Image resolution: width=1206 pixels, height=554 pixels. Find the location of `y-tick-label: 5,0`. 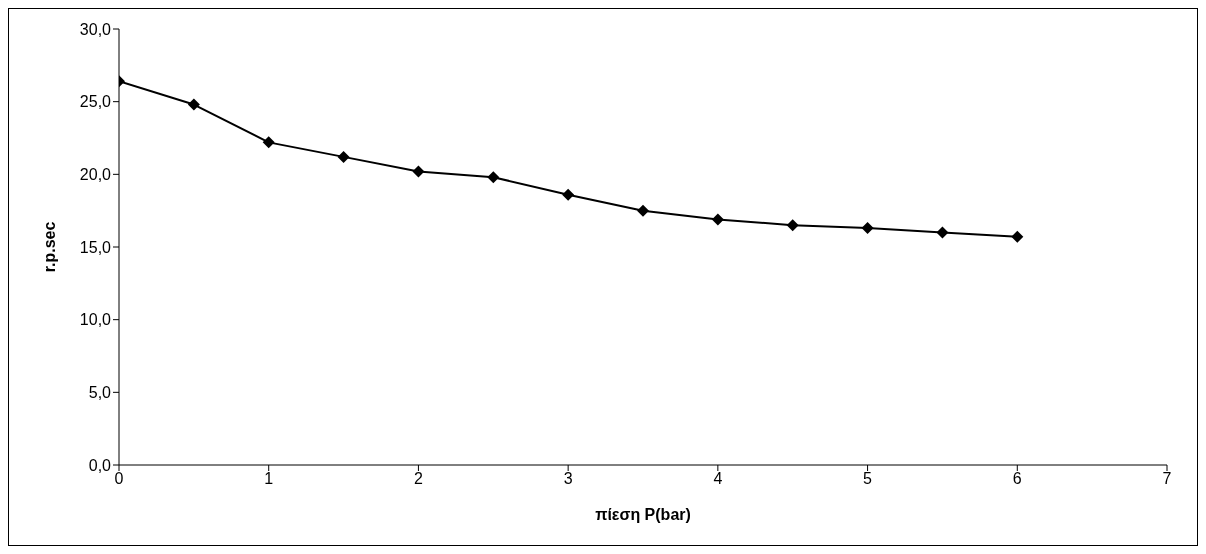

y-tick-label: 5,0 is located at coordinates (100, 393).